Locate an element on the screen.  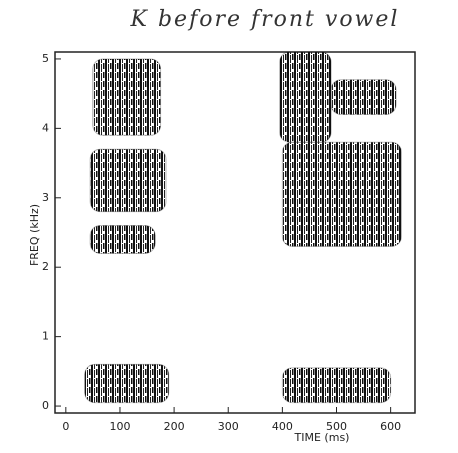
x-tick-label: 0 is located at coordinates (65, 426).